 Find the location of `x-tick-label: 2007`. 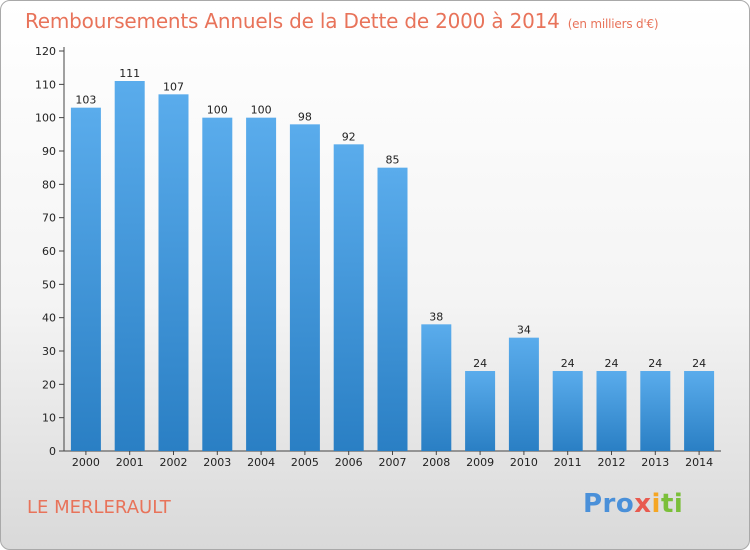

x-tick-label: 2007 is located at coordinates (393, 462).